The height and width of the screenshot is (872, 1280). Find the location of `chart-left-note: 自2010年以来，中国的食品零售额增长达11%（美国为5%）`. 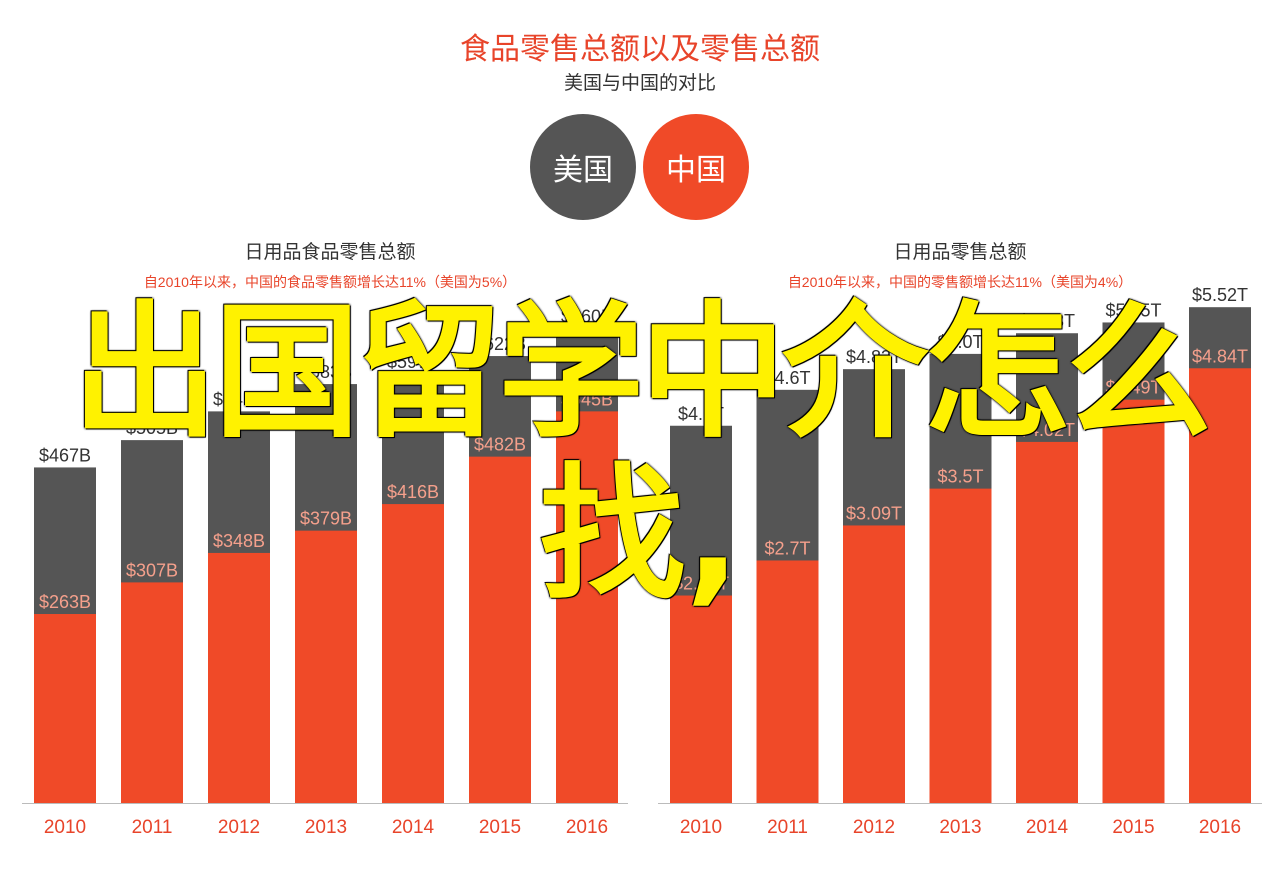

chart-left-note: 自2010年以来，中国的食品零售额增长达11%（美国为5%） is located at coordinates (330, 282).